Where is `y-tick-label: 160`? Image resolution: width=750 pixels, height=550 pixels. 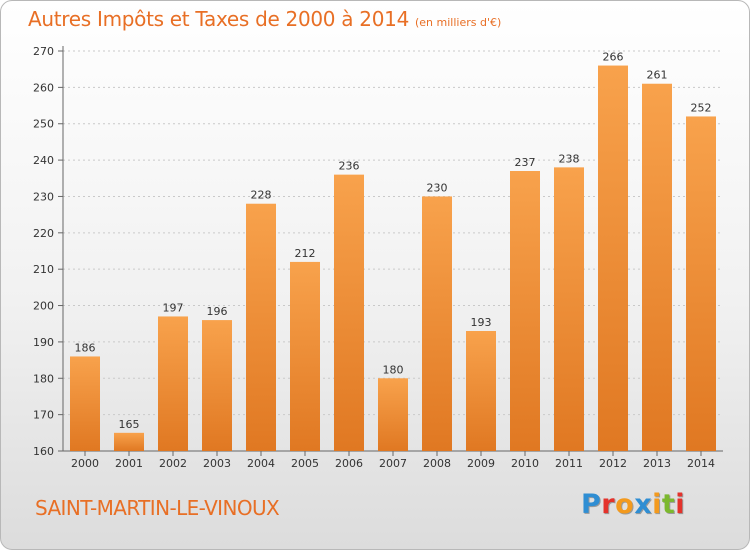
y-tick-label: 160 is located at coordinates (43, 451).